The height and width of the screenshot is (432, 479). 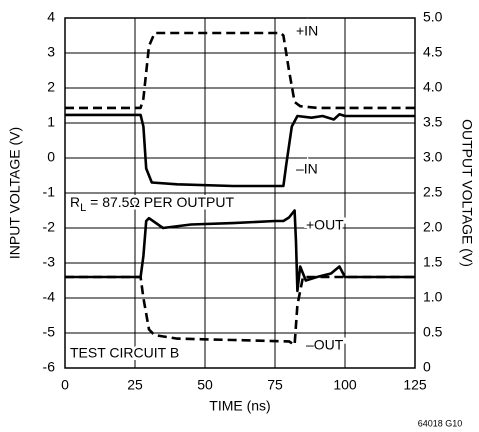 What do you see at coordinates (433, 227) in the screenshot?
I see `y2-tick-label: 2.0` at bounding box center [433, 227].